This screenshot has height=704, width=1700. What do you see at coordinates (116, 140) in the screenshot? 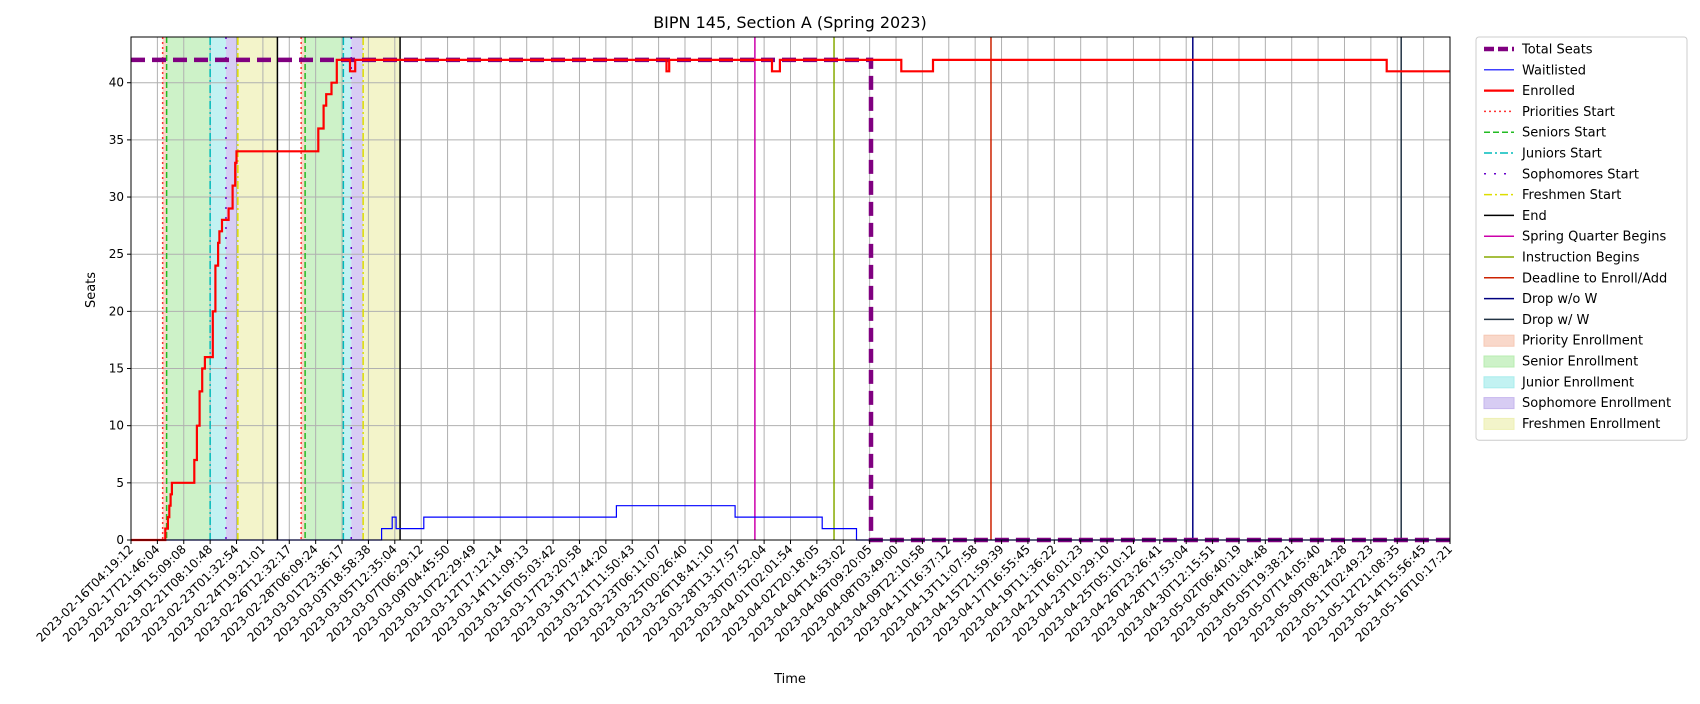
I see `y-tick-label-35: 35` at bounding box center [116, 140].